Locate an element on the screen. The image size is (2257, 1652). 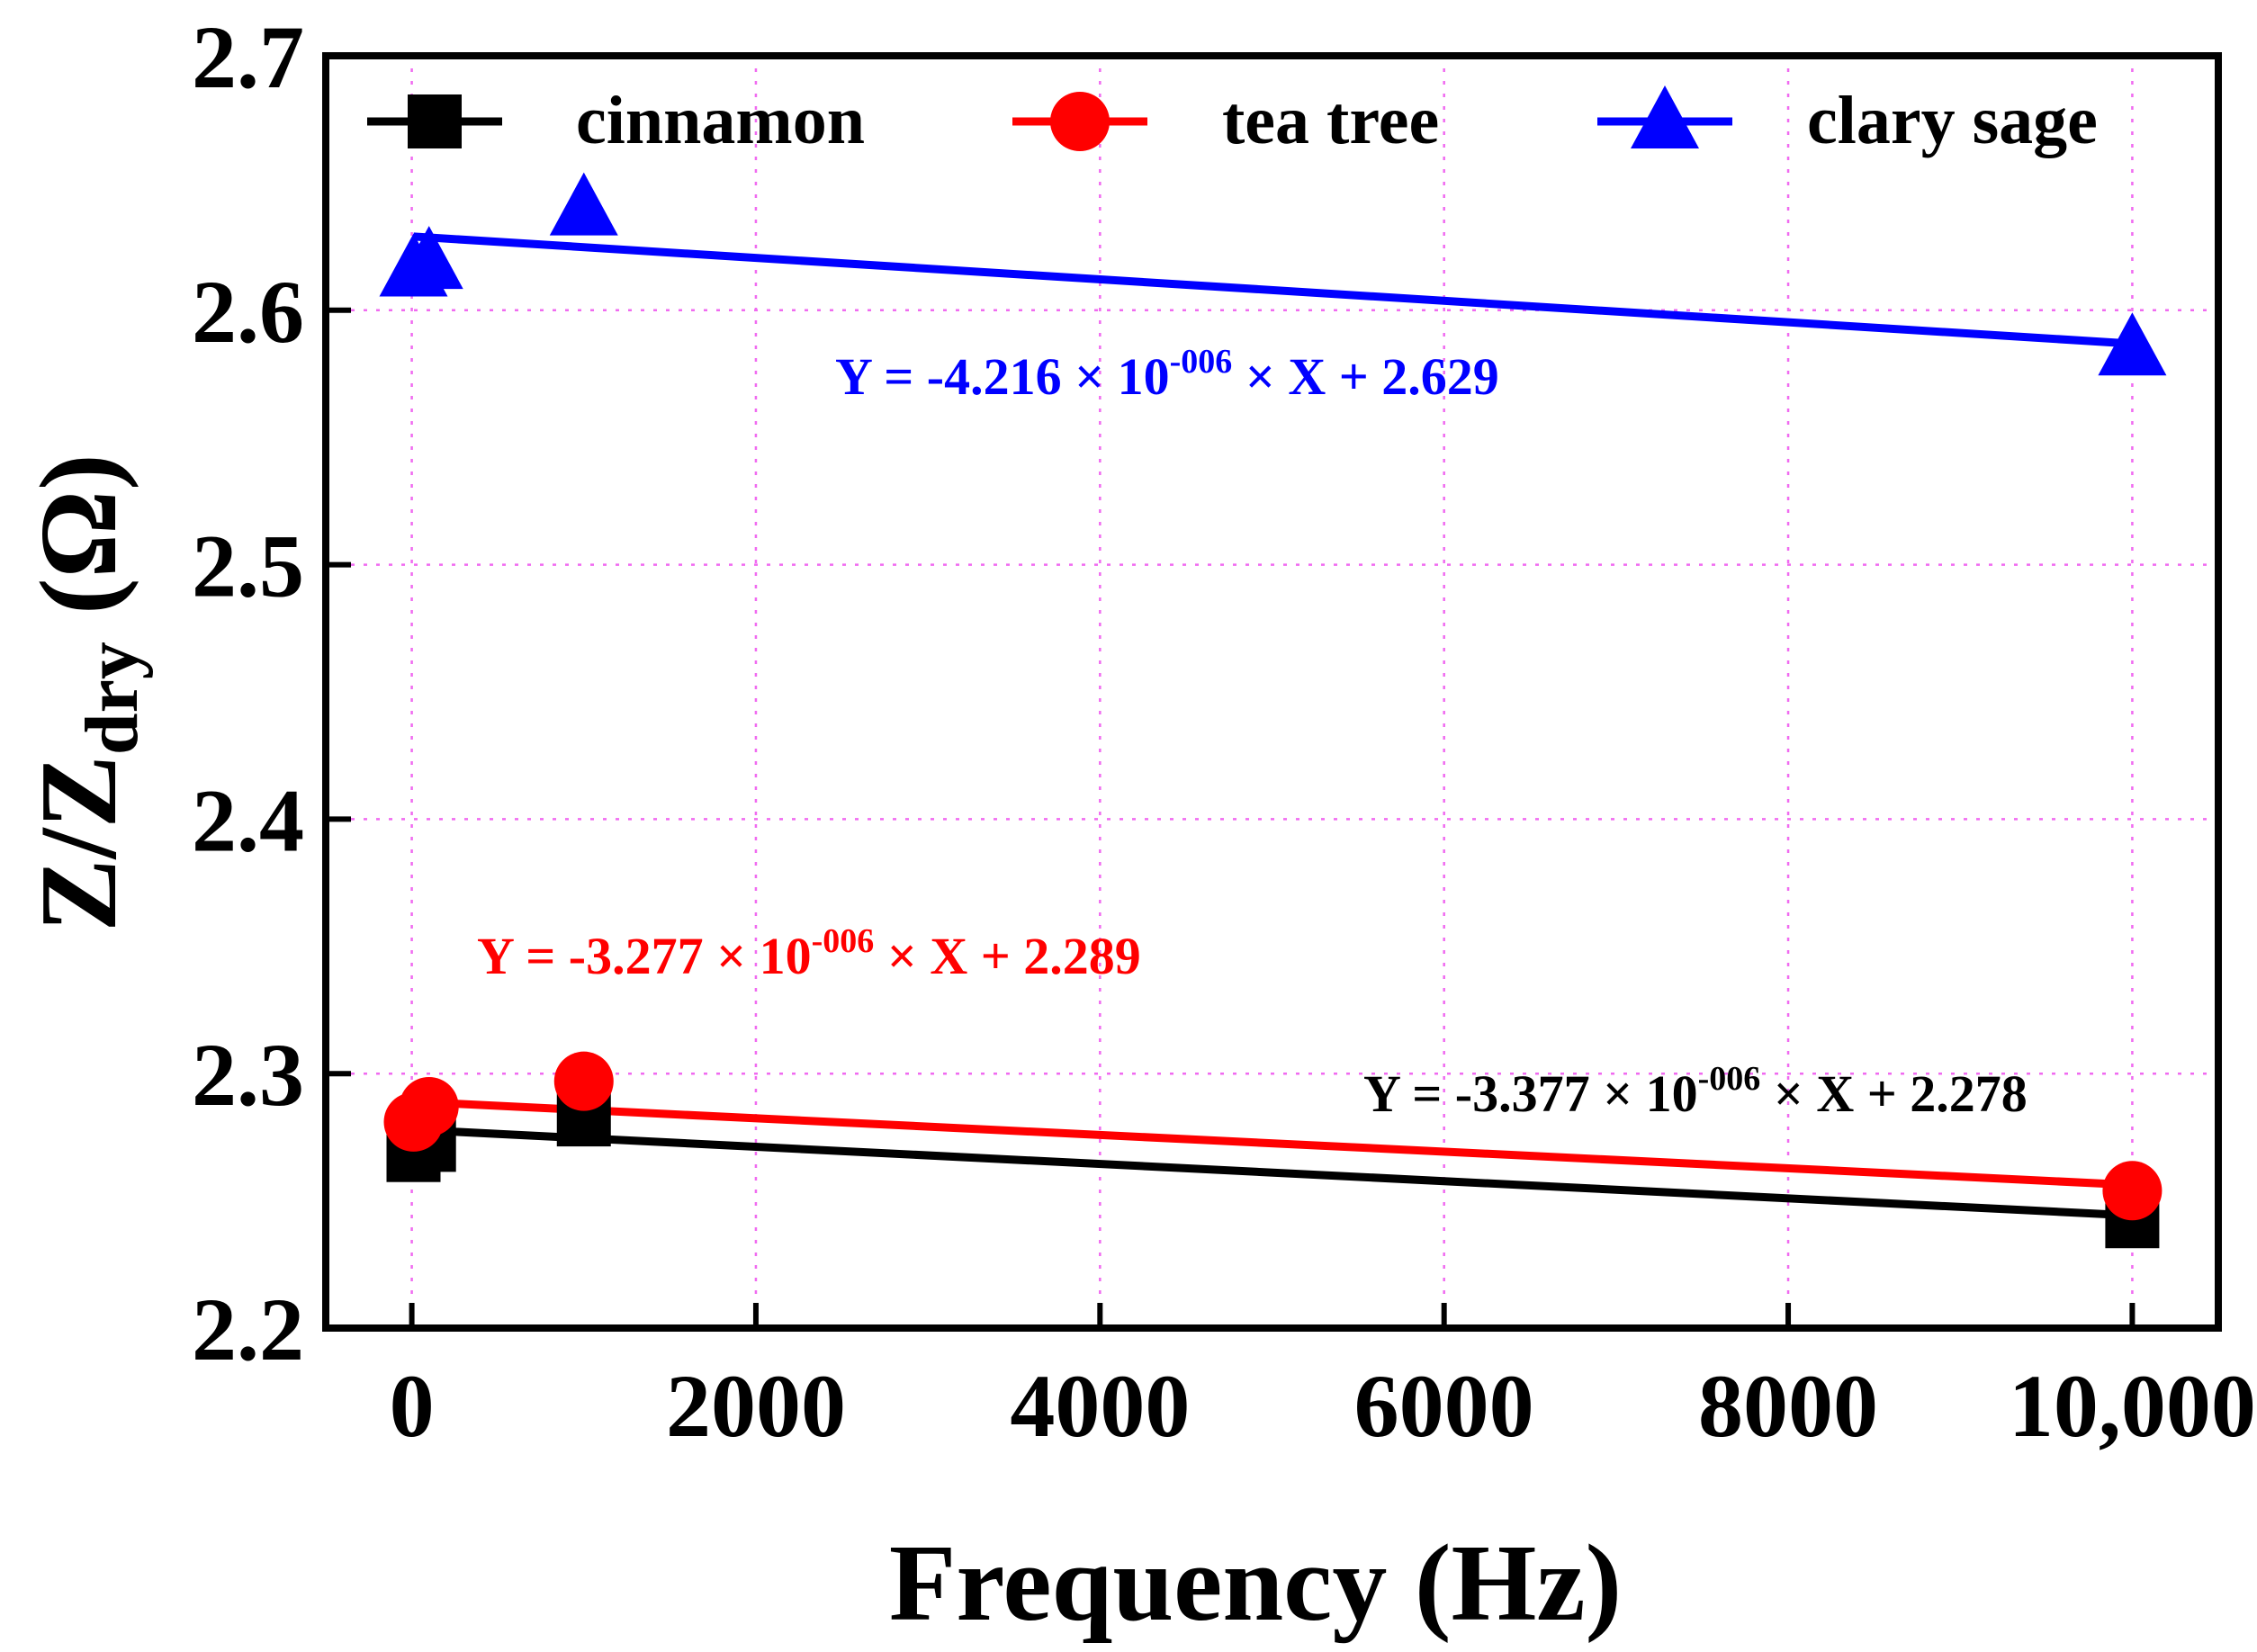
y-tick-label: 2.3 is located at coordinates (248, 1075).